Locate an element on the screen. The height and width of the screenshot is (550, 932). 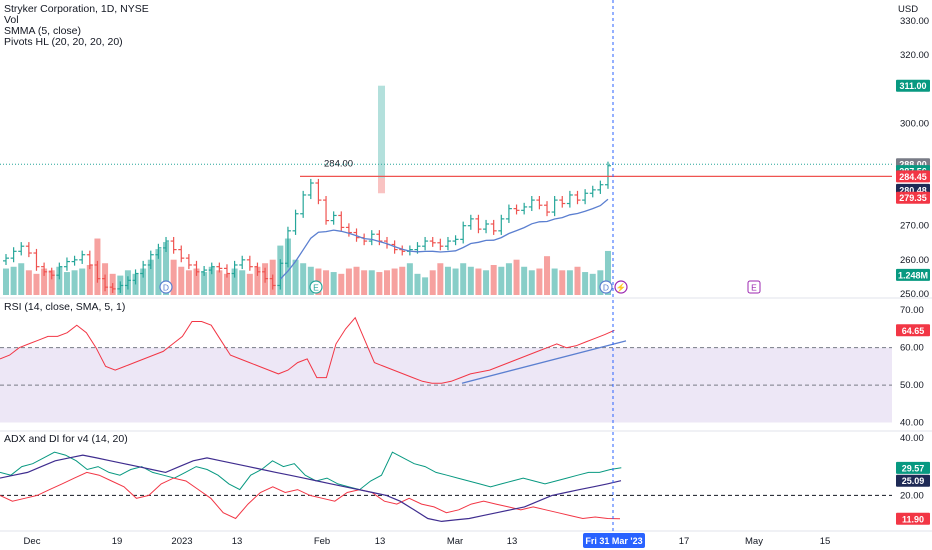
price-tick-label: 320.00 is located at coordinates (914, 55).